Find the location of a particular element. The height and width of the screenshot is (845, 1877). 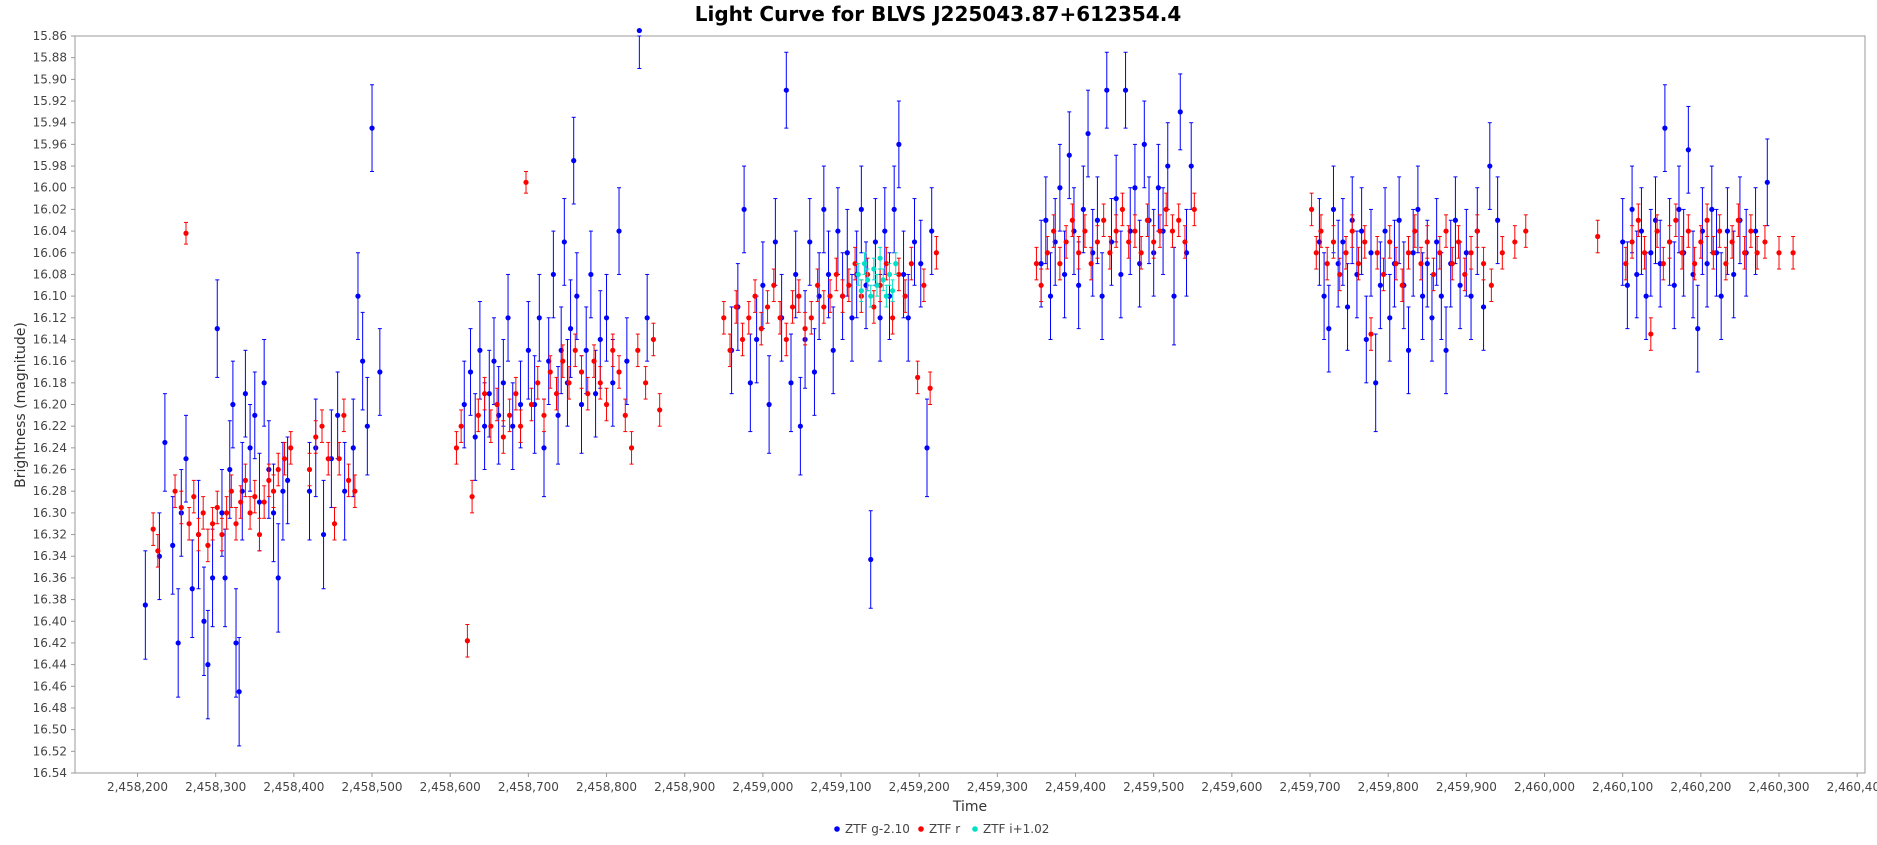

y-tick-label: 16.16 is located at coordinates (50, 361).